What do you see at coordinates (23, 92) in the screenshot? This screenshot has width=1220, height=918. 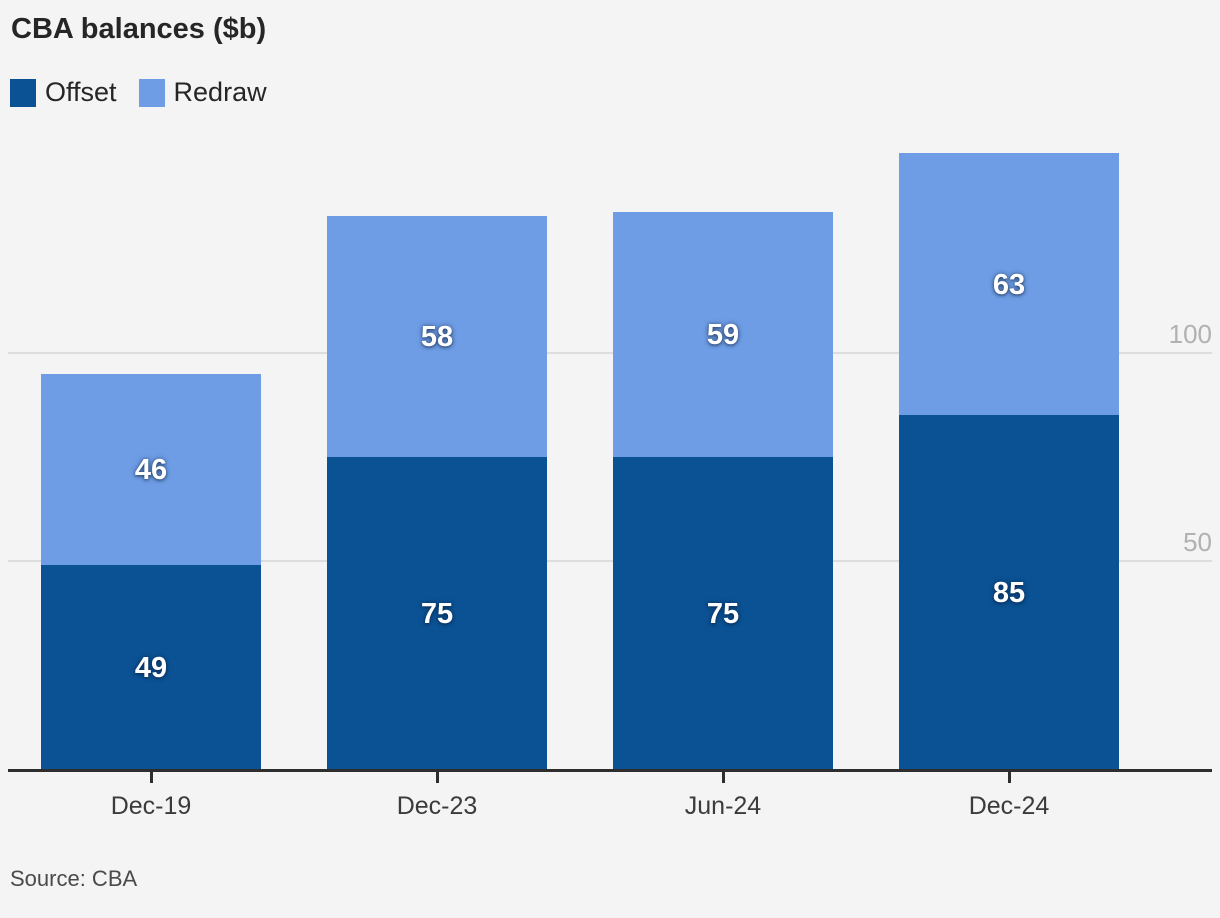 I see `legend-swatch-offset` at bounding box center [23, 92].